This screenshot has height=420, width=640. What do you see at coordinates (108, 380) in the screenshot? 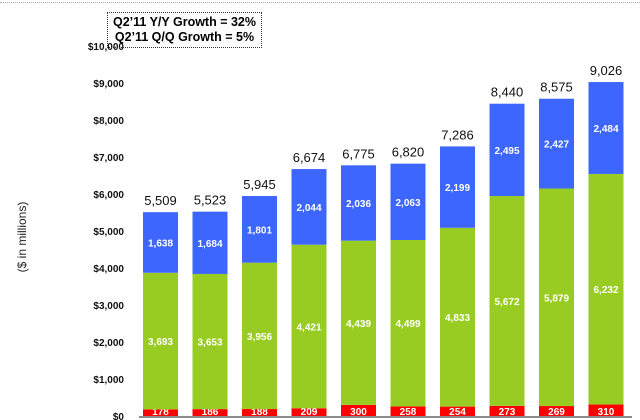
I see `y-tick-label: $1,000` at bounding box center [108, 380].